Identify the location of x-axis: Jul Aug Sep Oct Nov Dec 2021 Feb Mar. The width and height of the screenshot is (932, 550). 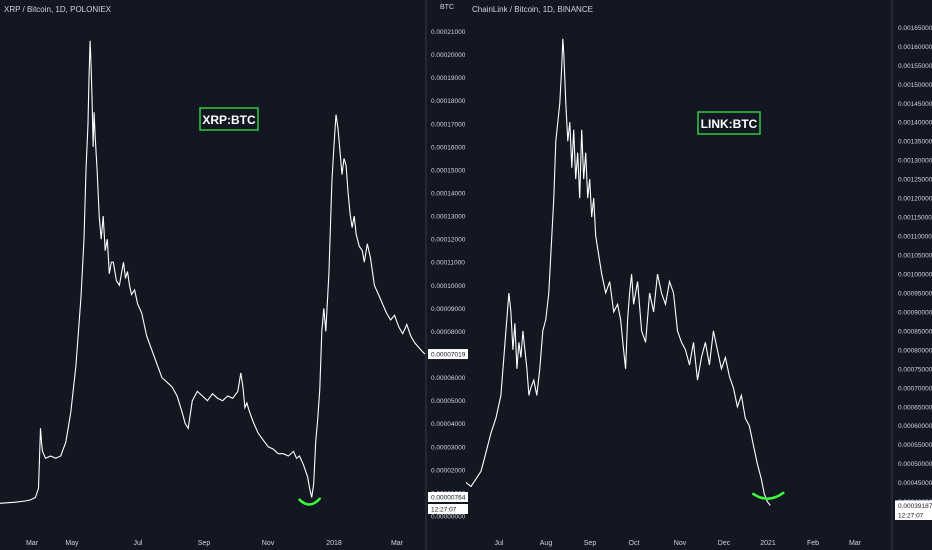
(678, 543).